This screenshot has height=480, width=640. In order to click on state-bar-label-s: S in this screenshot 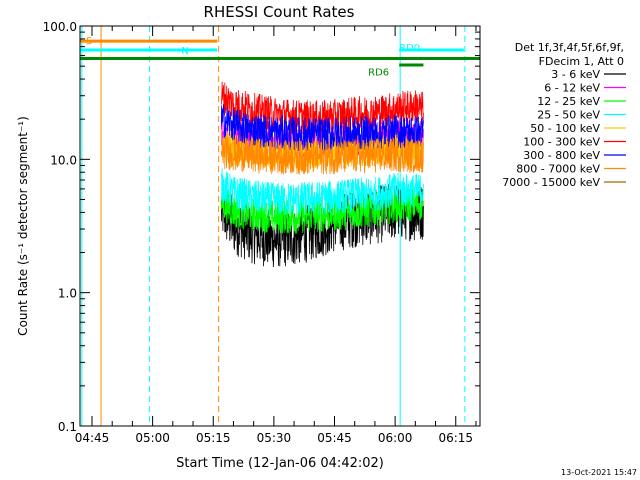, I will do `click(89, 41)`.